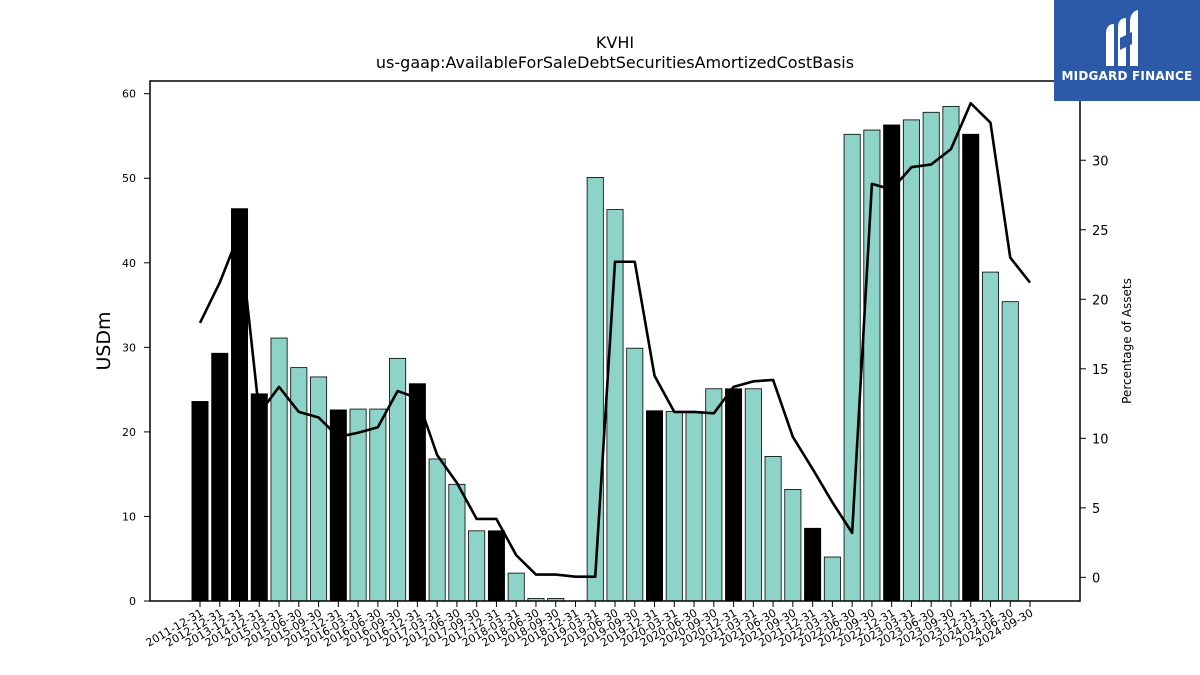 The image size is (1200, 675). I want to click on y-axis-left: 0 10 20 30 40 50 60, so click(136, 348).